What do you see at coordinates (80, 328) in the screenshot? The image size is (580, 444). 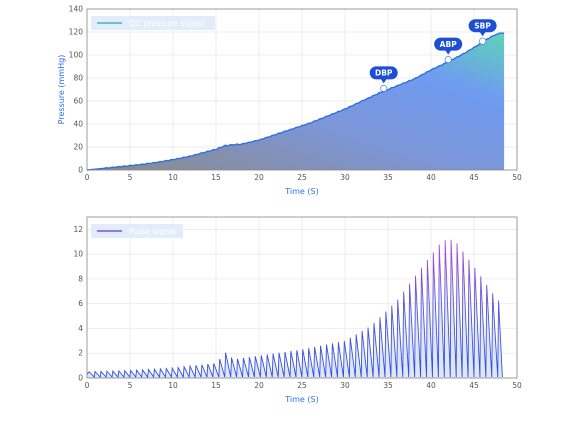 I see `y-tick-label: 4` at bounding box center [80, 328].